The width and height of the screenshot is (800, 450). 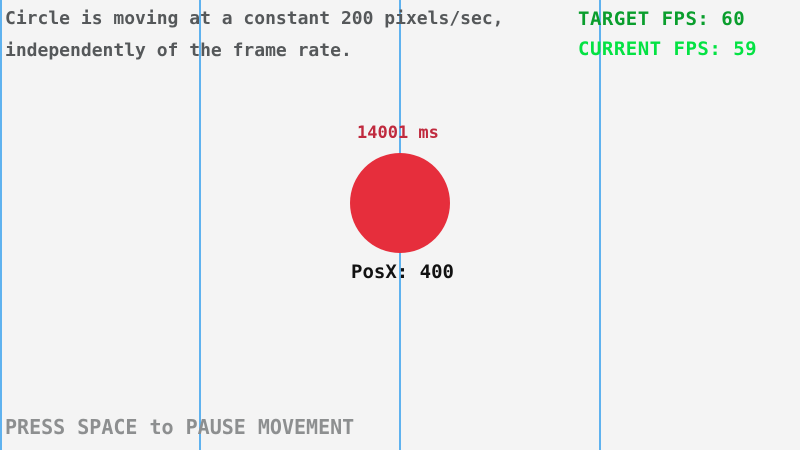 I want to click on elapsed-time-label: 14001 ms, so click(x=398, y=133).